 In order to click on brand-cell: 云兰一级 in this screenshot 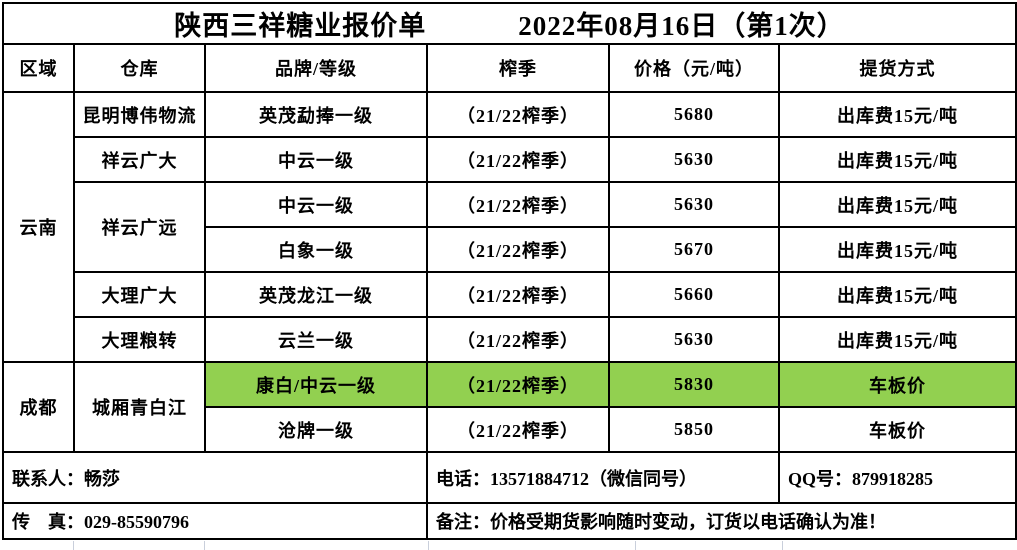, I will do `click(316, 339)`.